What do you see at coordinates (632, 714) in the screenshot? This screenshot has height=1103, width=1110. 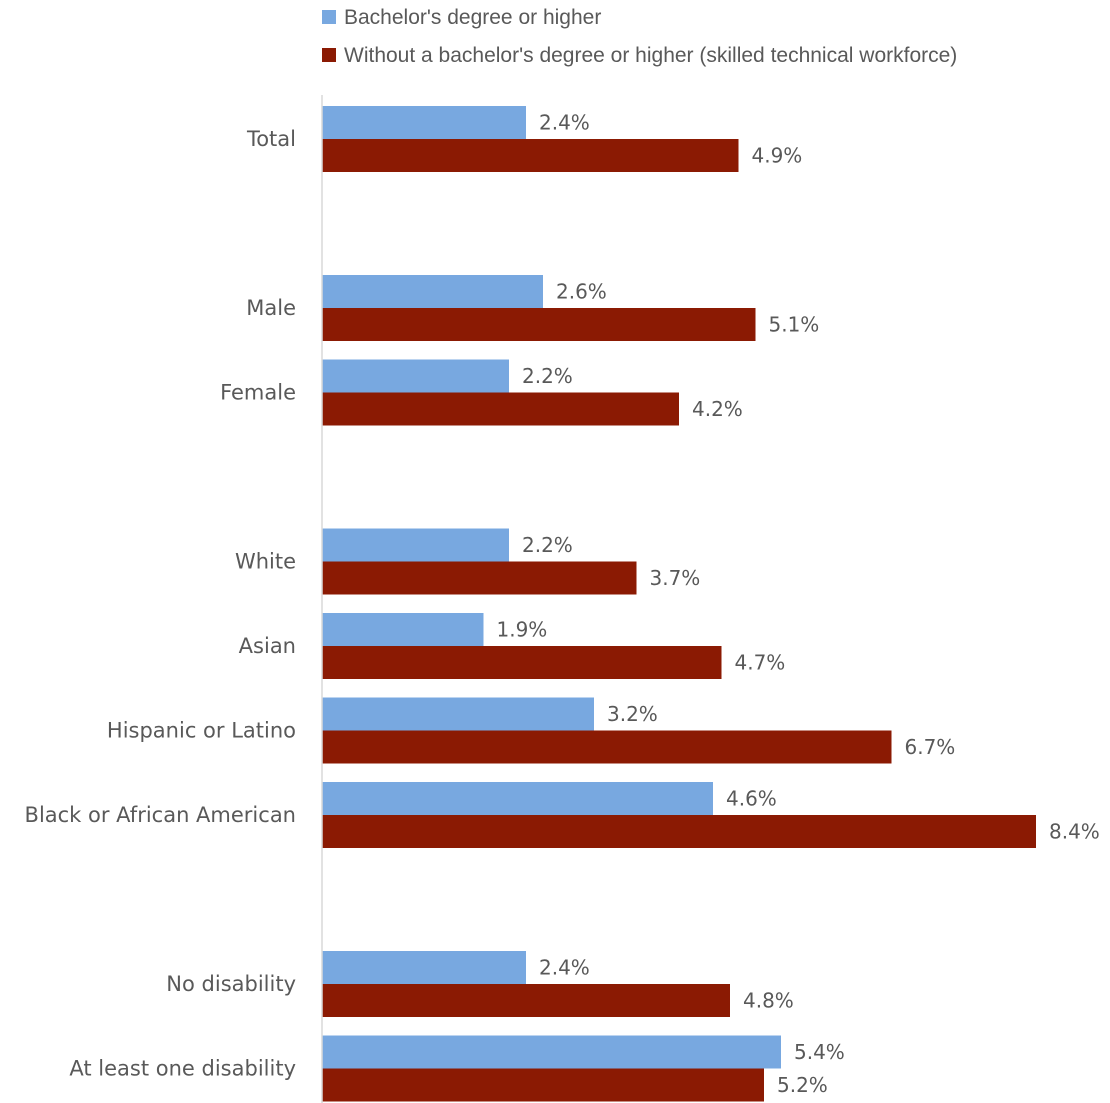 I see `value-label-hispanic-or-latino-series-1: 3.2%` at bounding box center [632, 714].